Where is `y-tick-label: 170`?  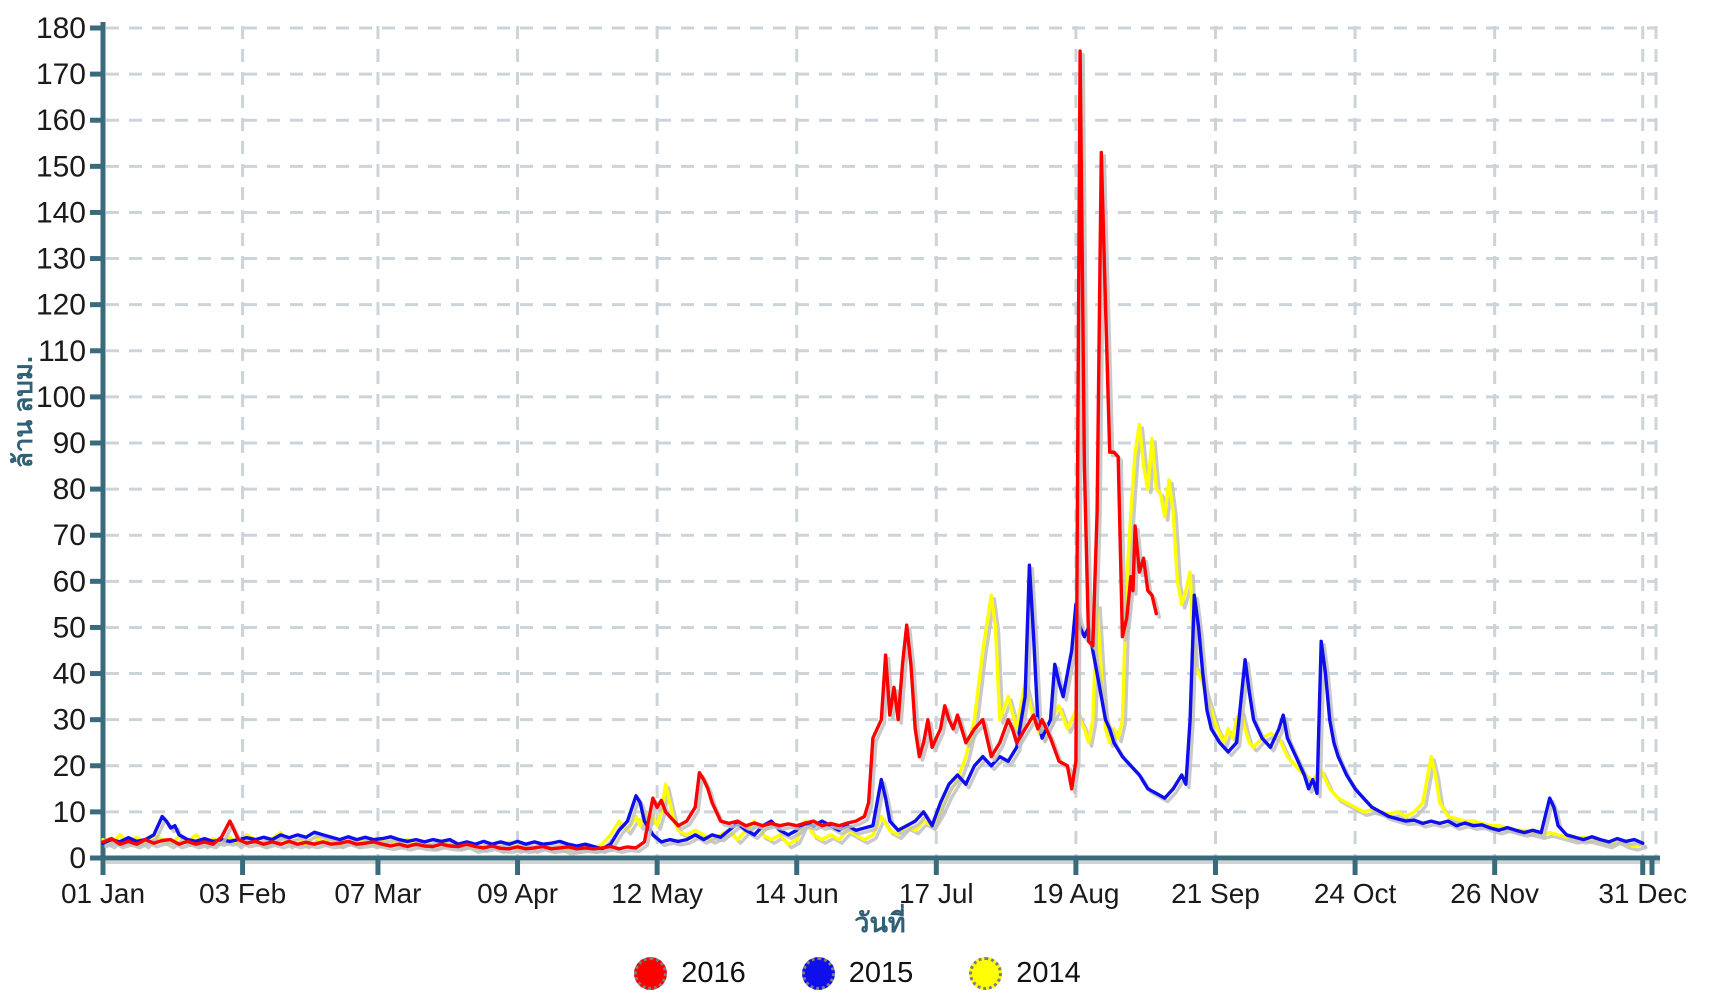
y-tick-label: 170 is located at coordinates (61, 74).